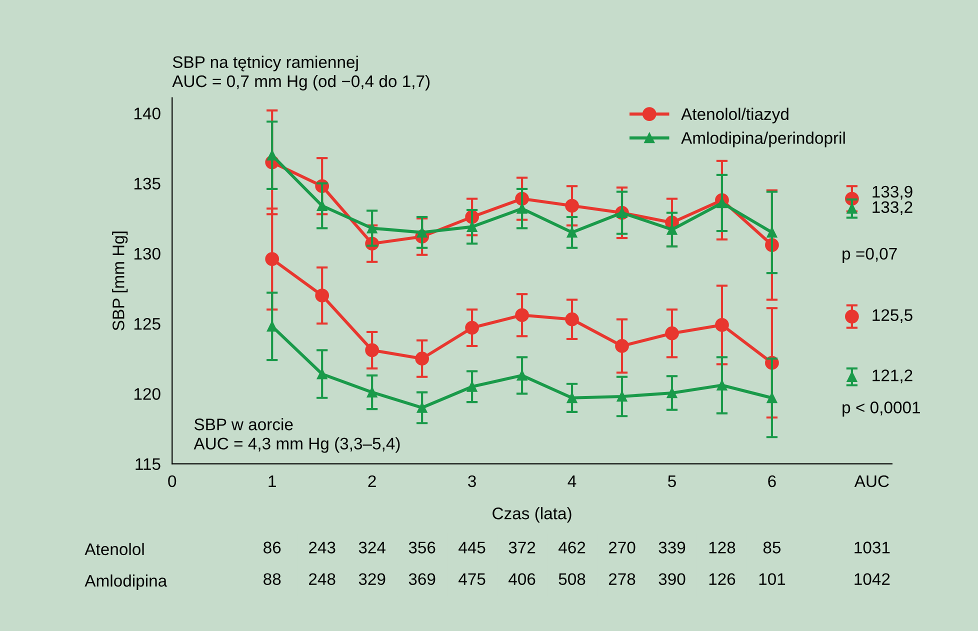 Image resolution: width=978 pixels, height=631 pixels. I want to click on y-tick-label: 135, so click(147, 184).